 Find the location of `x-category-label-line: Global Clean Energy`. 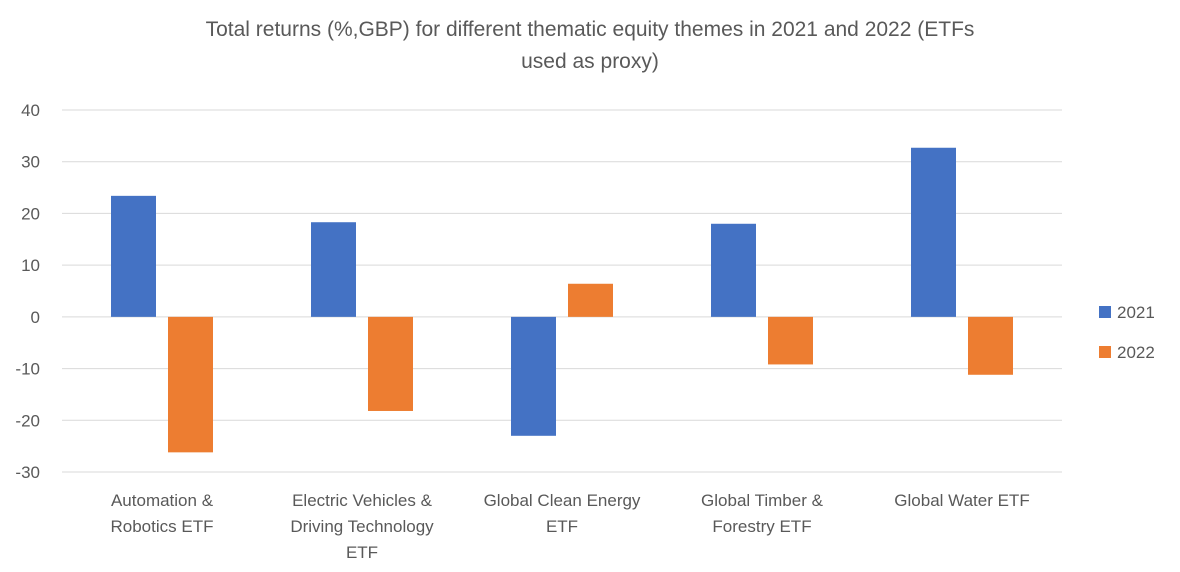

x-category-label-line: Global Clean Energy is located at coordinates (562, 500).